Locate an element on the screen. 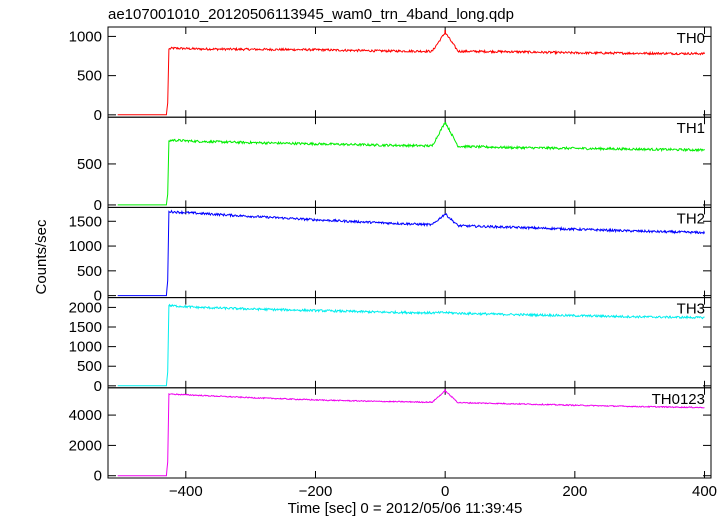 This screenshot has width=723, height=516. series-label-th0123: TH0123 is located at coordinates (678, 399).